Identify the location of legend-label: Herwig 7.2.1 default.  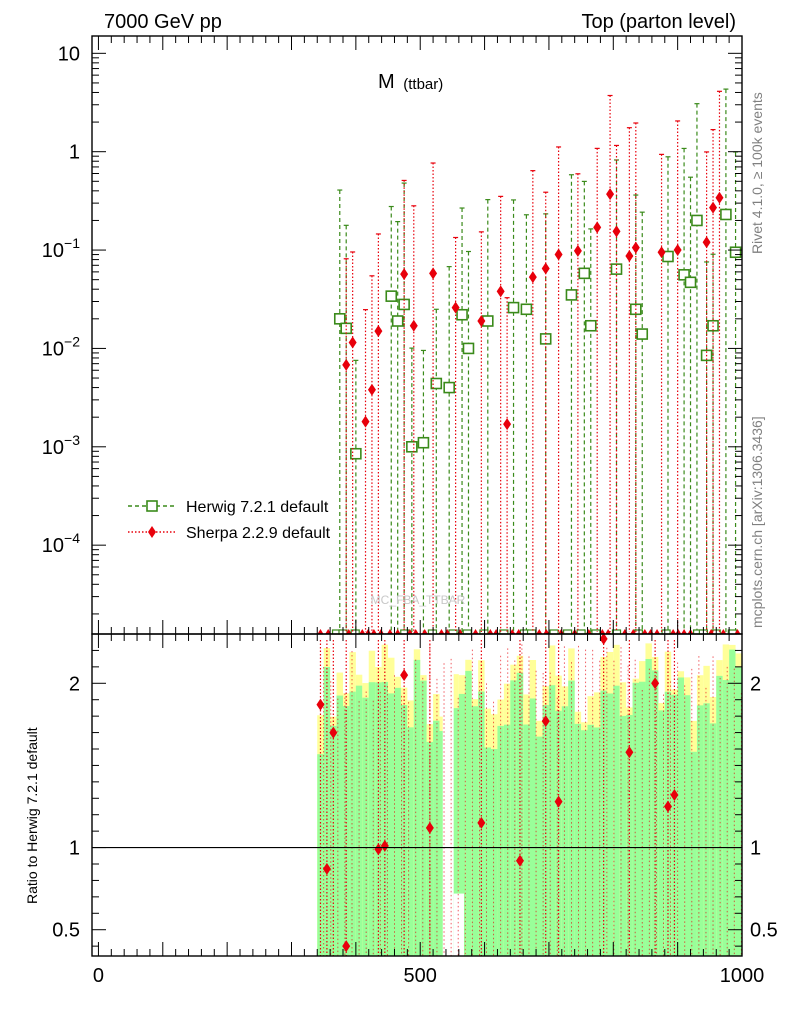
(257, 507).